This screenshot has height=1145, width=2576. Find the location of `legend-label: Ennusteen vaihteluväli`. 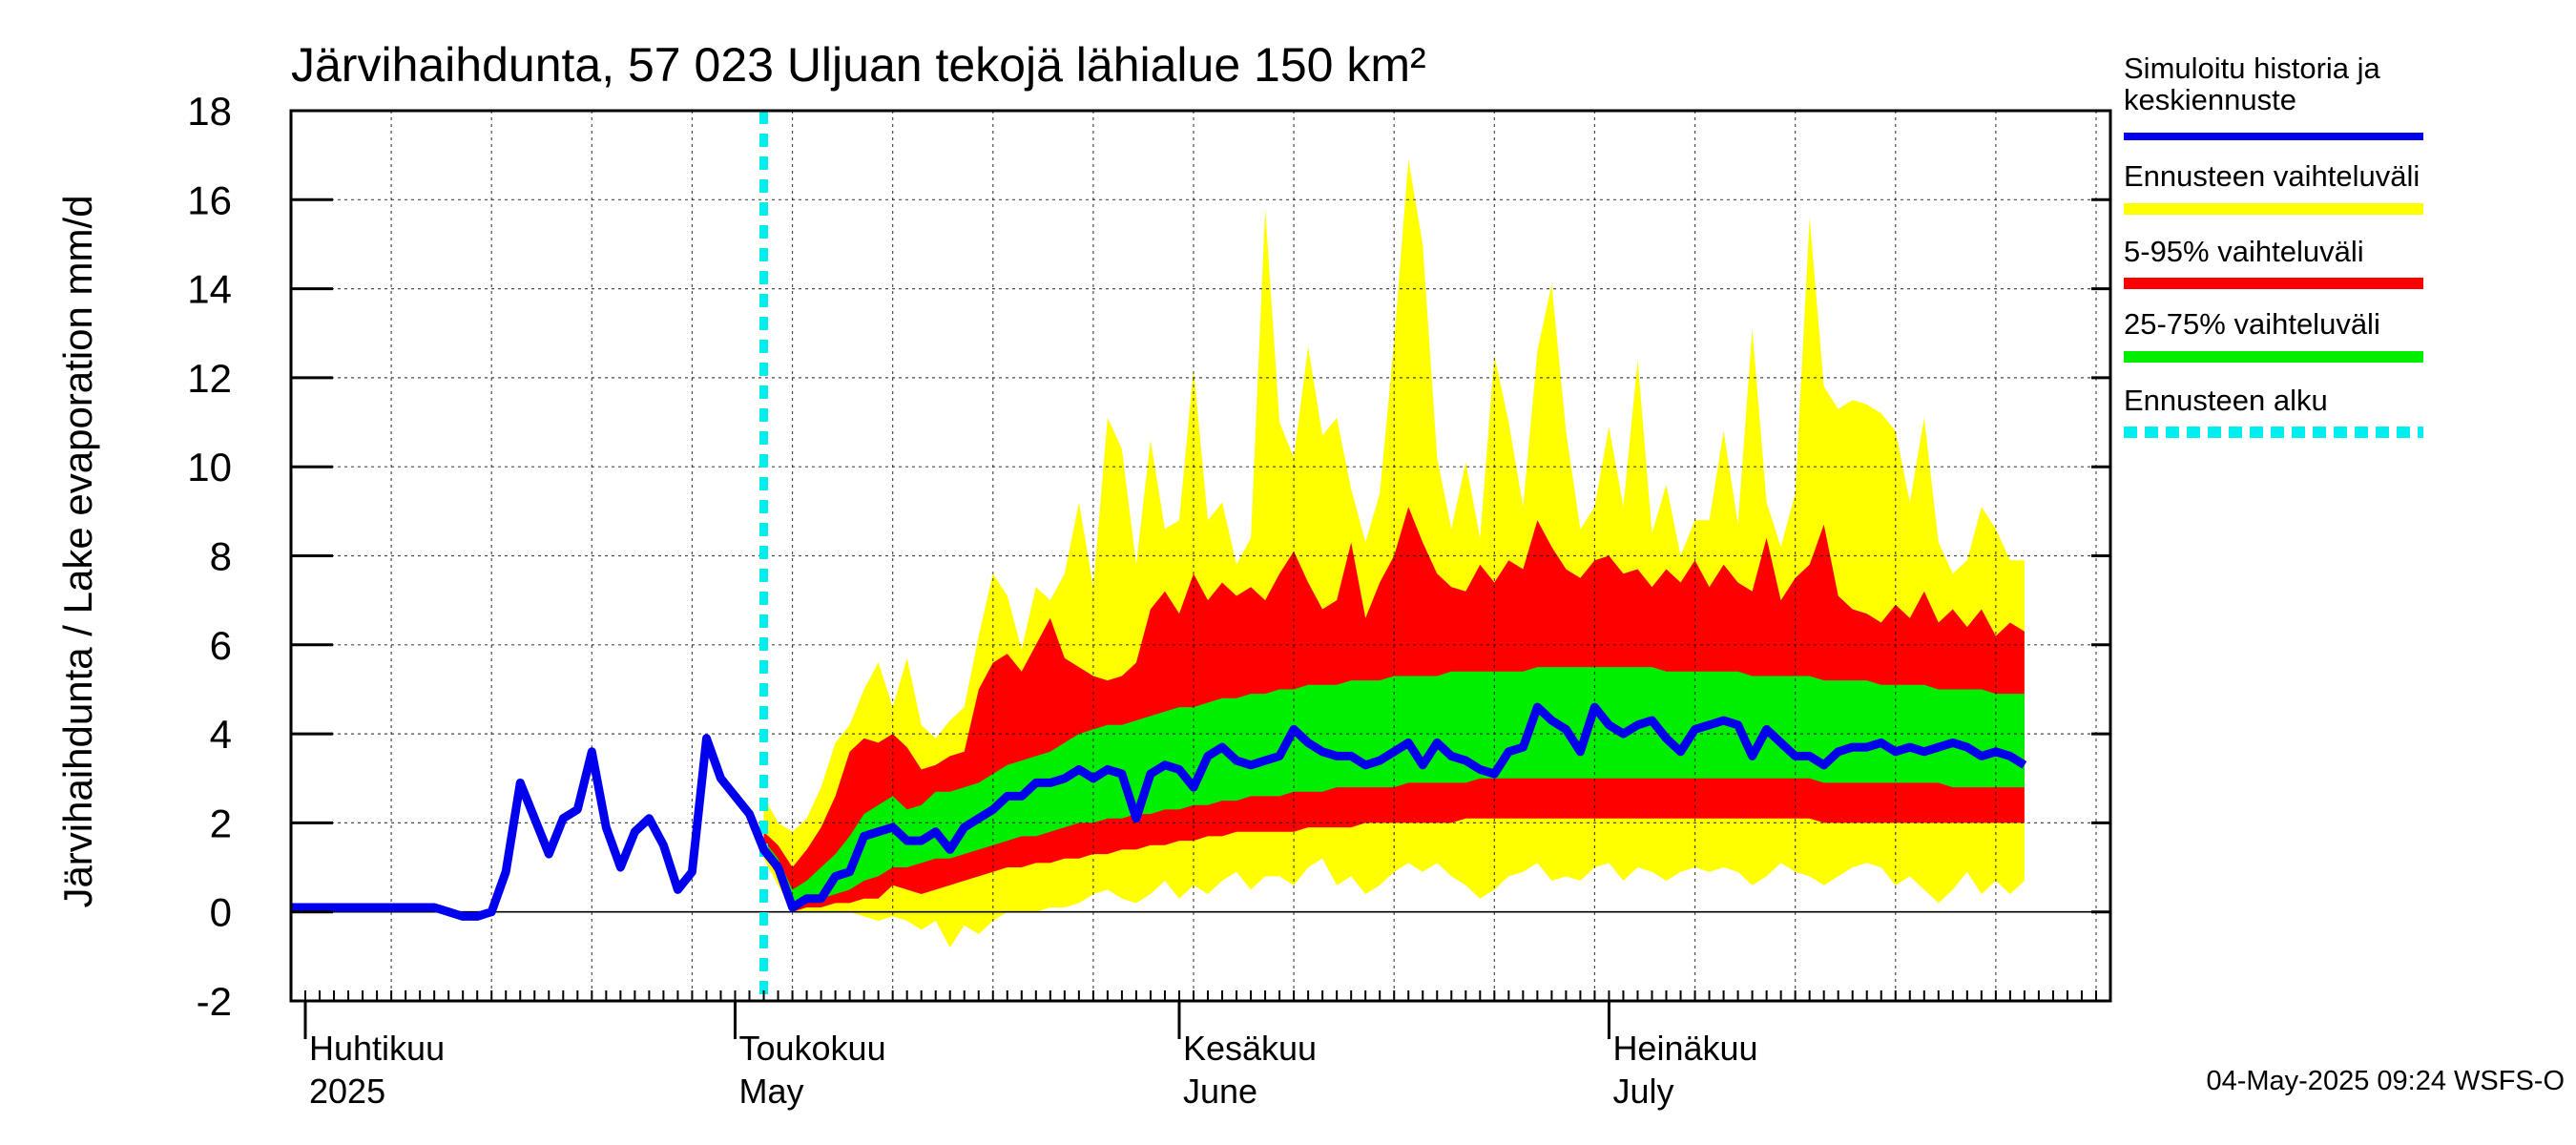

legend-label: Ennusteen vaihteluväli is located at coordinates (2272, 176).